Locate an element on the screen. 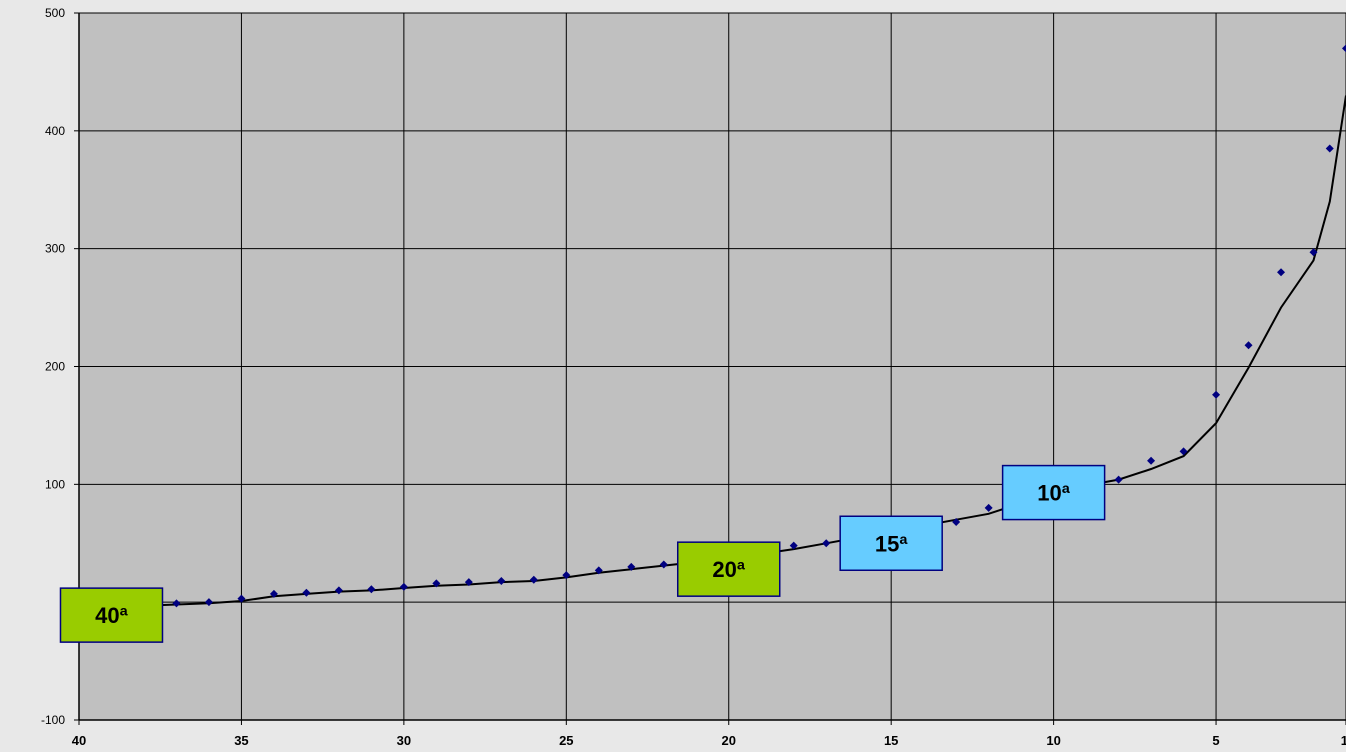 This screenshot has height=752, width=1346. y-tick-label: 200 is located at coordinates (55, 367).